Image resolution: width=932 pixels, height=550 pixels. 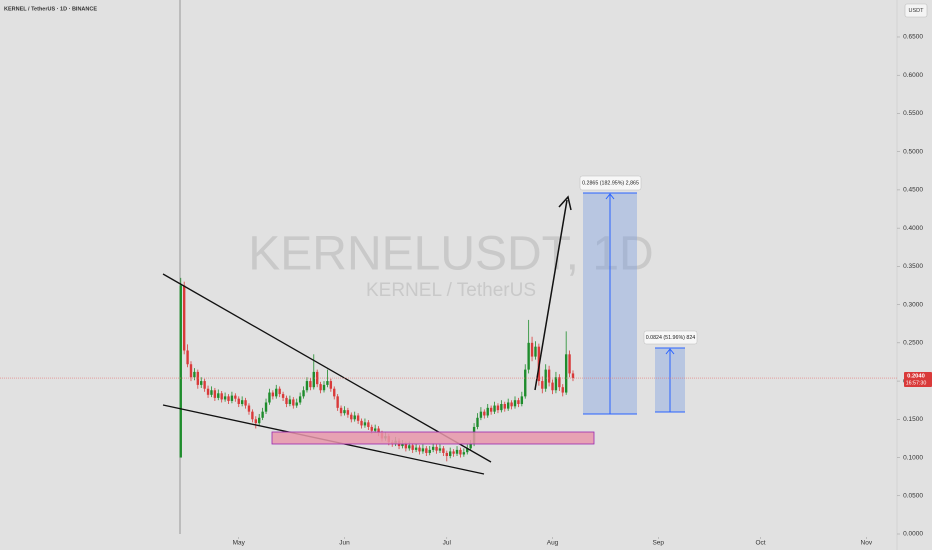 What do you see at coordinates (327, 368) in the screenshot?
I see `trendline-upper` at bounding box center [327, 368].